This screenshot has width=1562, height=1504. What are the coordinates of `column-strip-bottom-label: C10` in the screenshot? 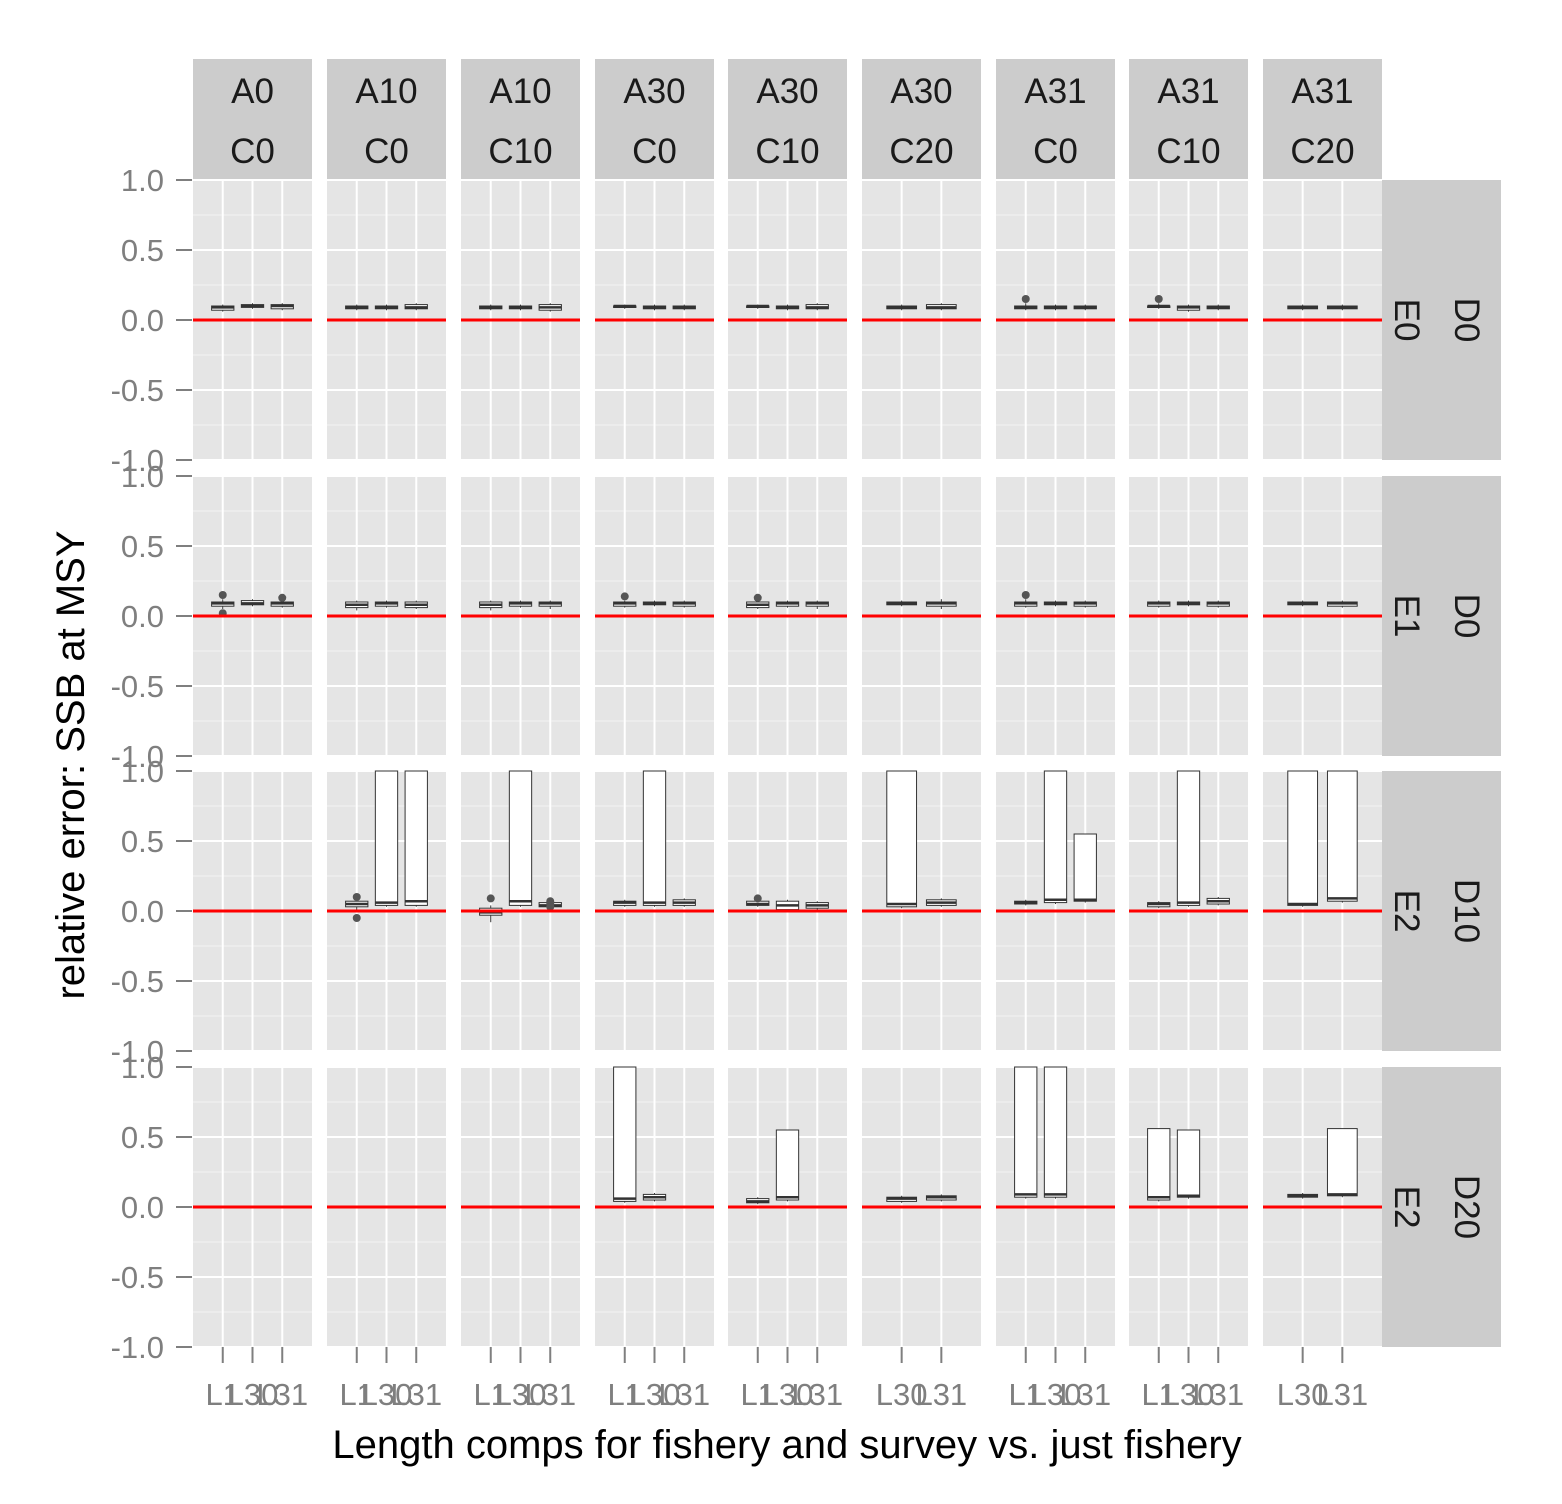 It's located at (520, 151).